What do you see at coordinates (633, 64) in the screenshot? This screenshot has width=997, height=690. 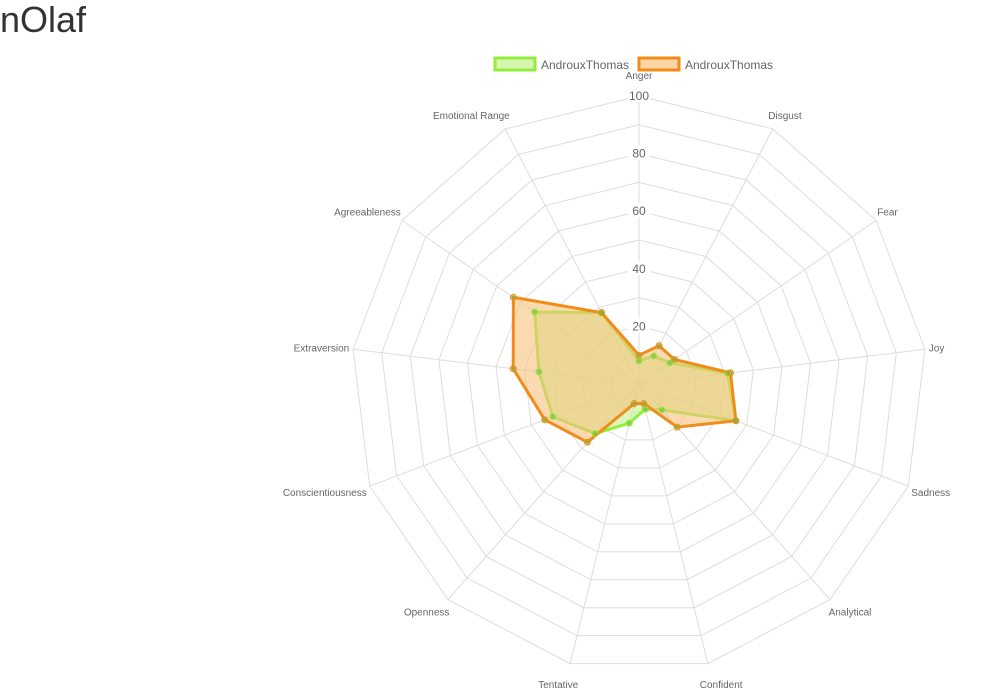 I see `chart-legend: AndrouxThomas AndrouxThomas` at bounding box center [633, 64].